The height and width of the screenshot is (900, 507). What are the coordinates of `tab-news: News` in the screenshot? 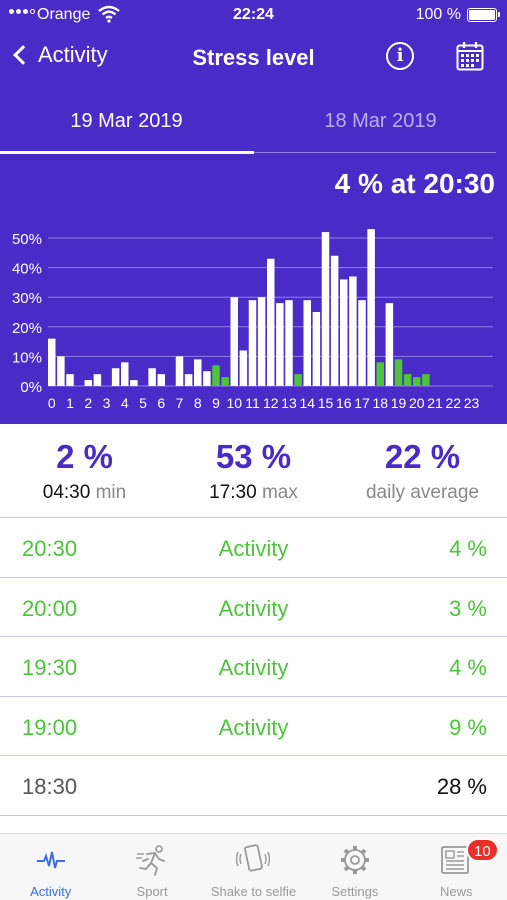 It's located at (456, 867).